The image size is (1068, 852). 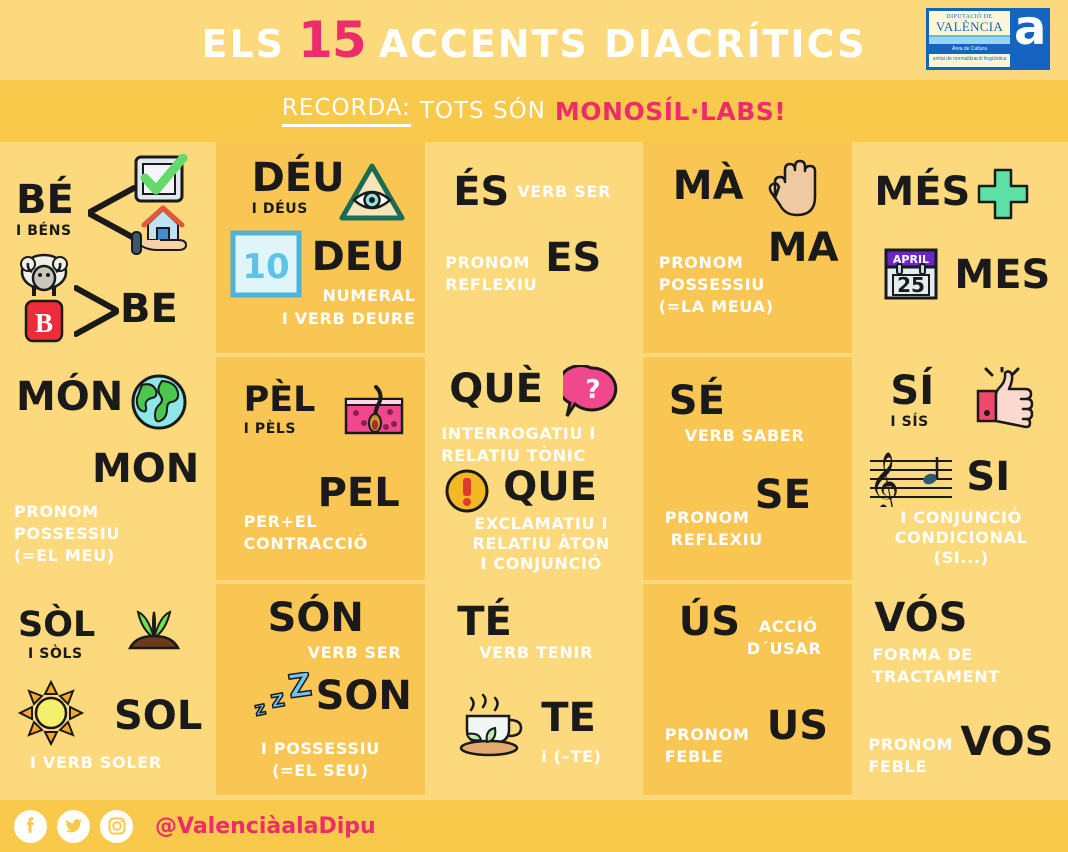 What do you see at coordinates (374, 412) in the screenshot?
I see `hair-follicle-icon` at bounding box center [374, 412].